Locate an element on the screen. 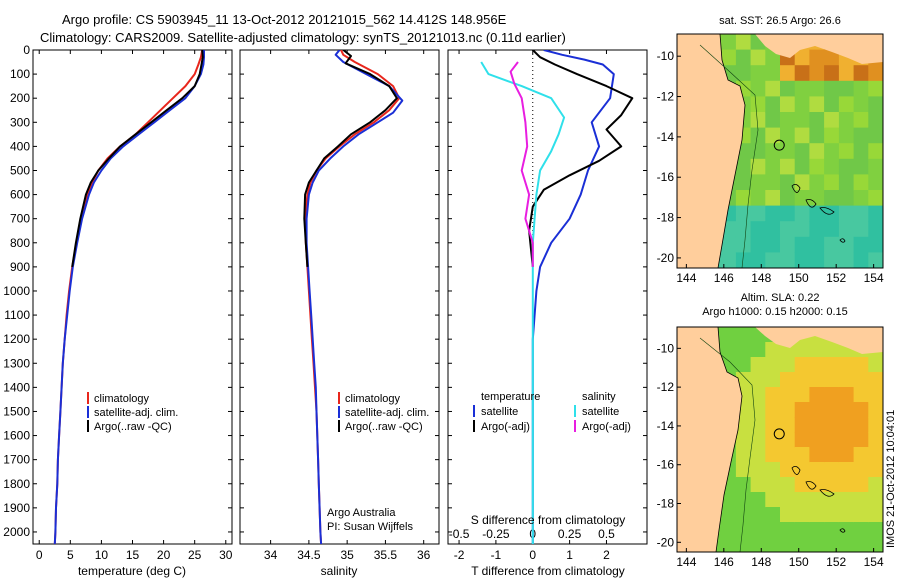 This screenshot has height=580, width=900. legend-s-argo: Argo(-adj) is located at coordinates (606, 427).